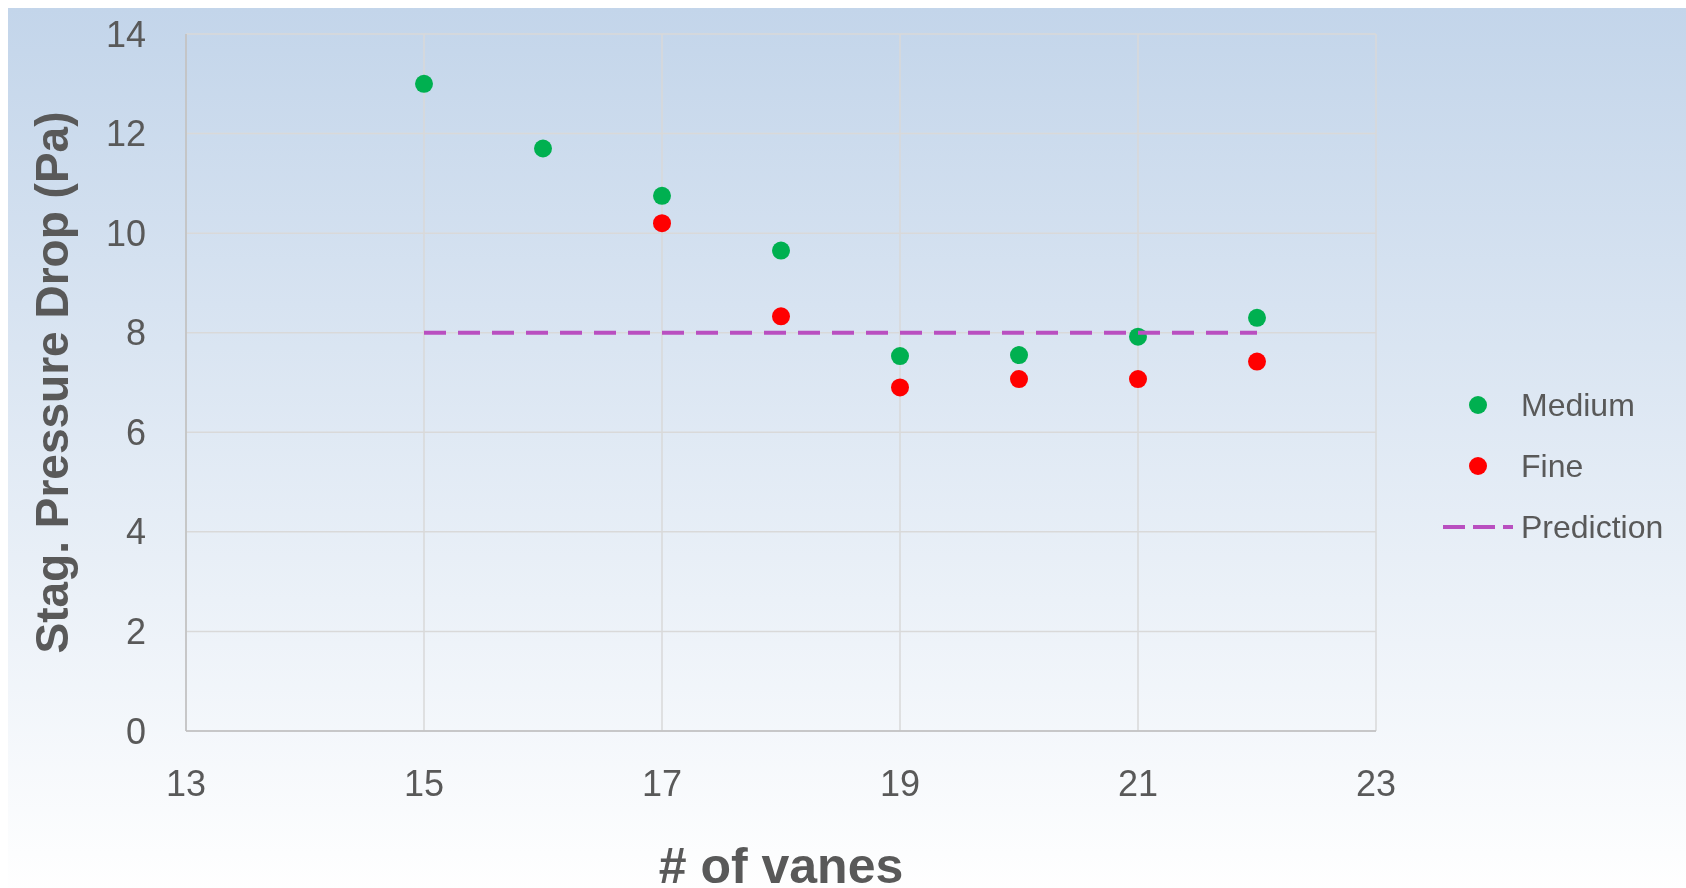  Describe the element at coordinates (135, 333) in the screenshot. I see `y-tick-label: 8` at that location.